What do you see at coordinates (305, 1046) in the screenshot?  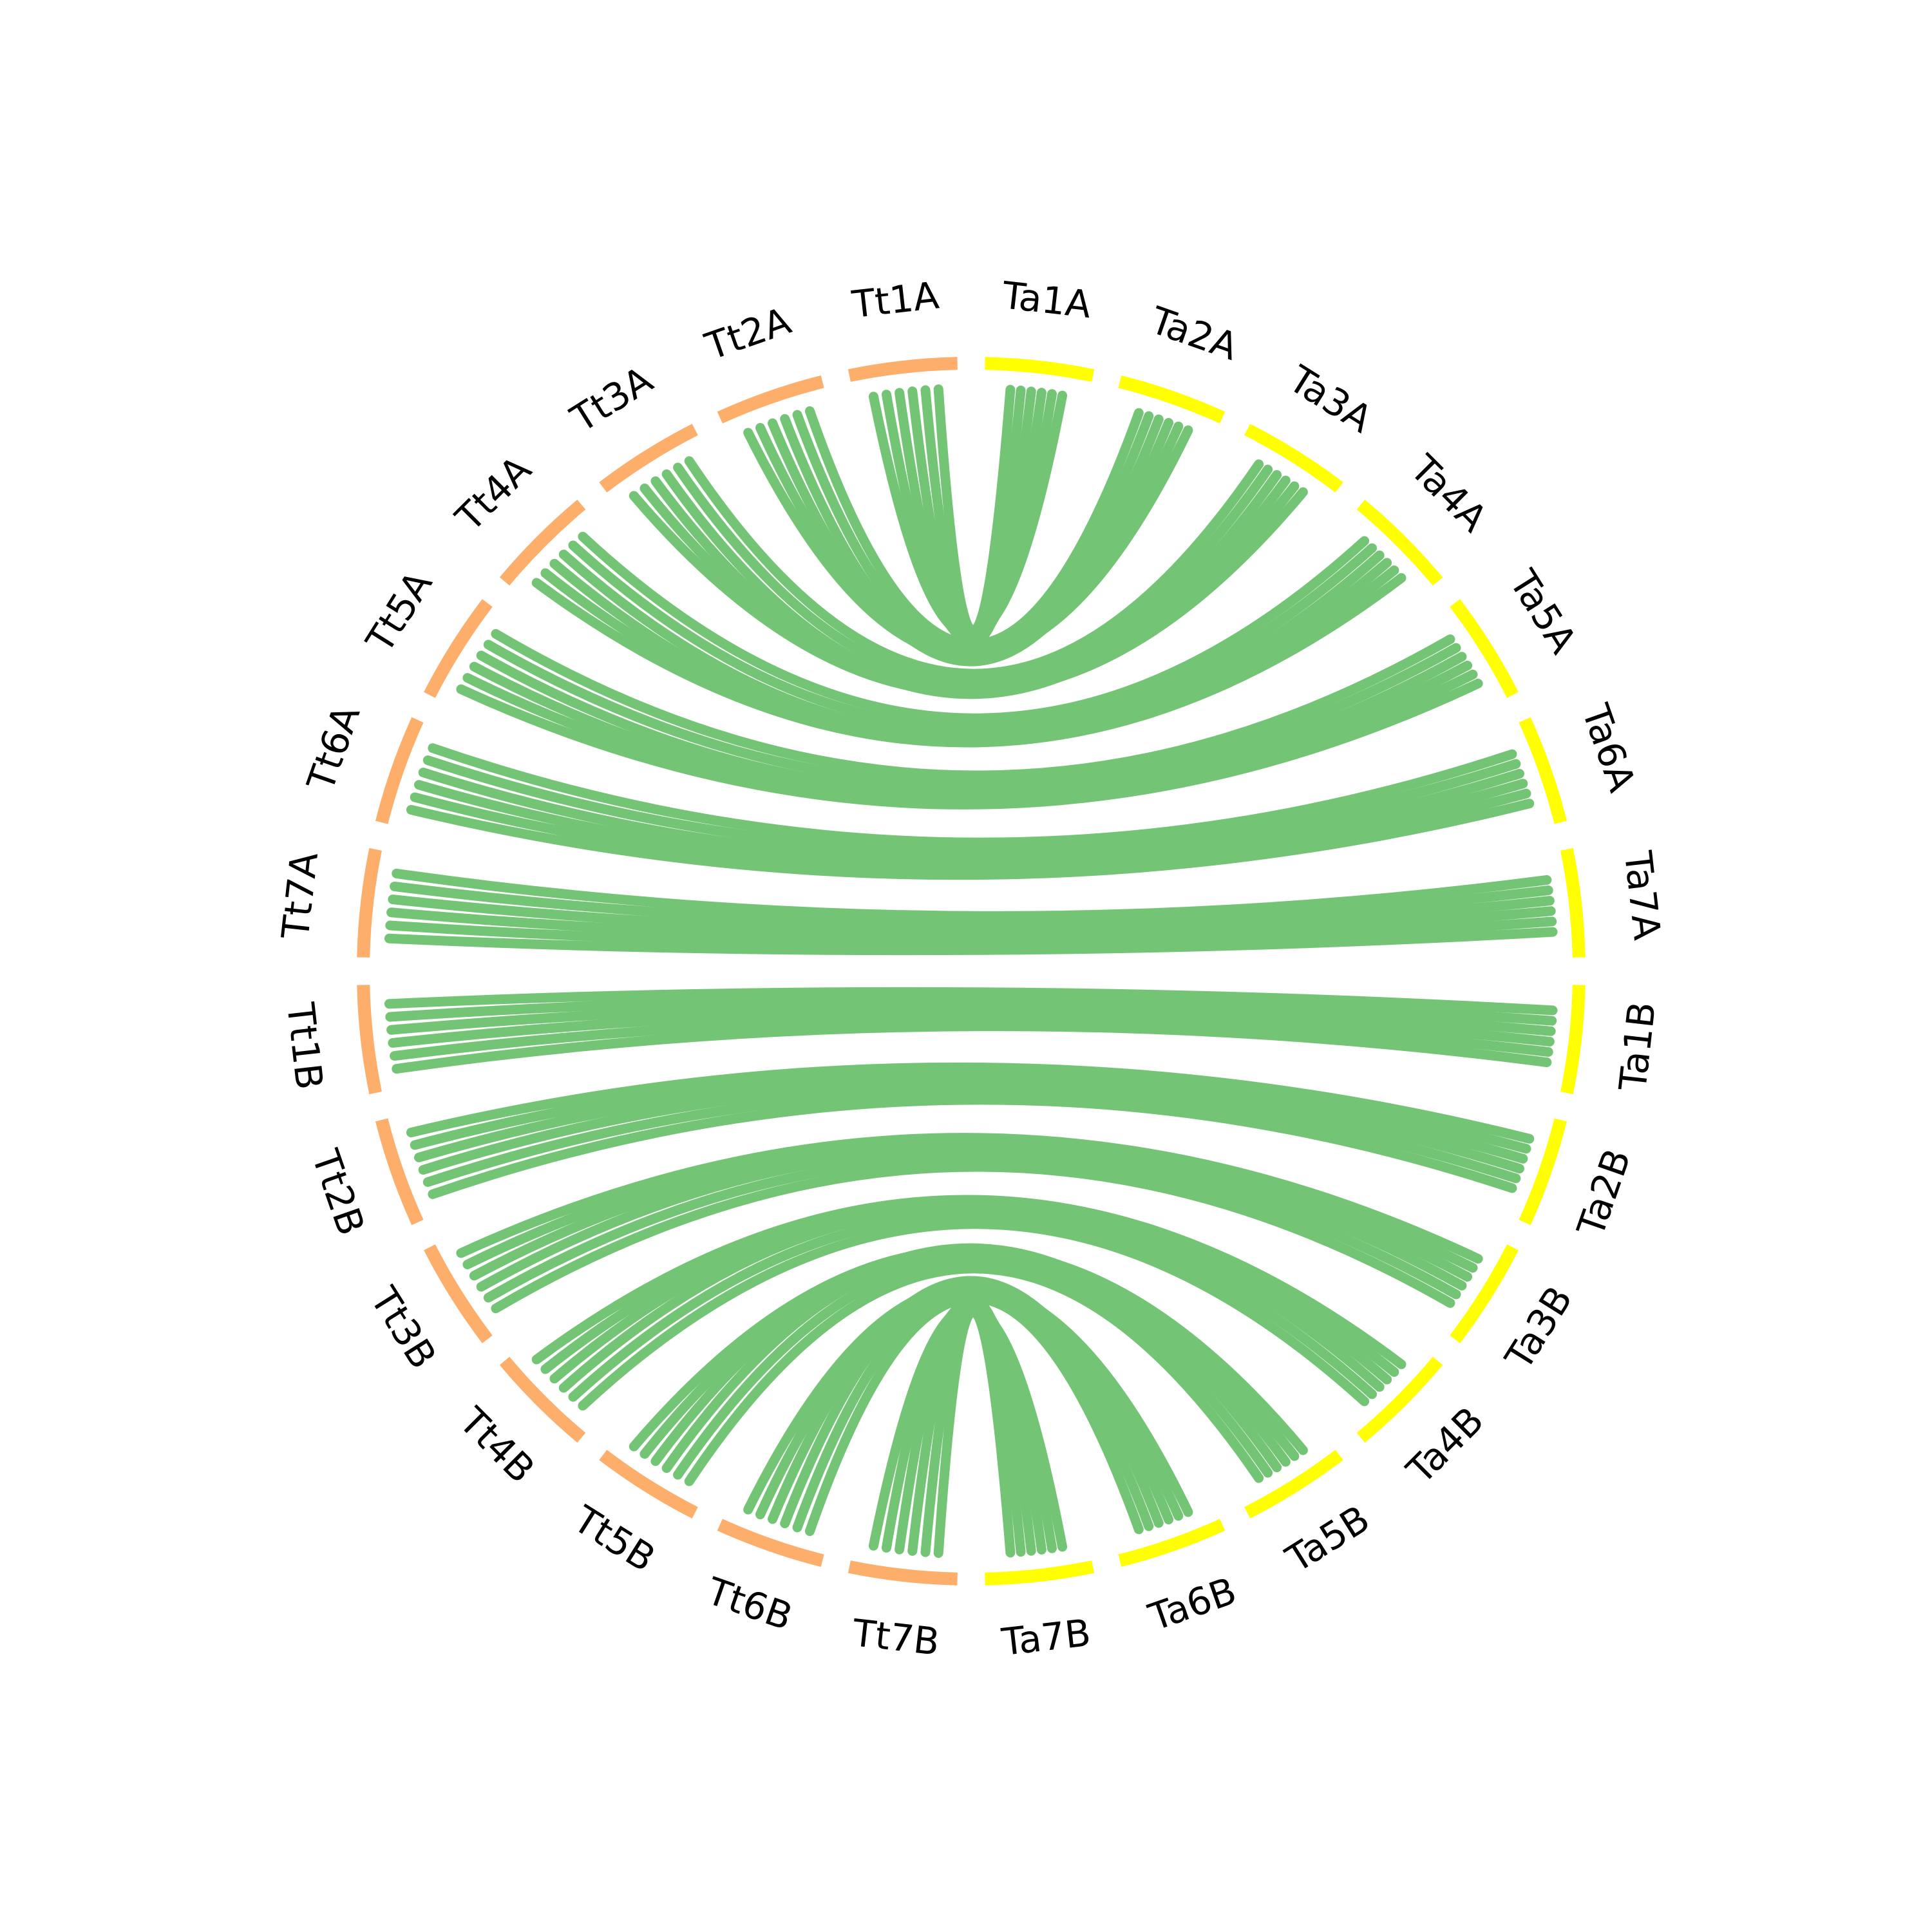 I see `chromosome-label: Tt1B` at bounding box center [305, 1046].